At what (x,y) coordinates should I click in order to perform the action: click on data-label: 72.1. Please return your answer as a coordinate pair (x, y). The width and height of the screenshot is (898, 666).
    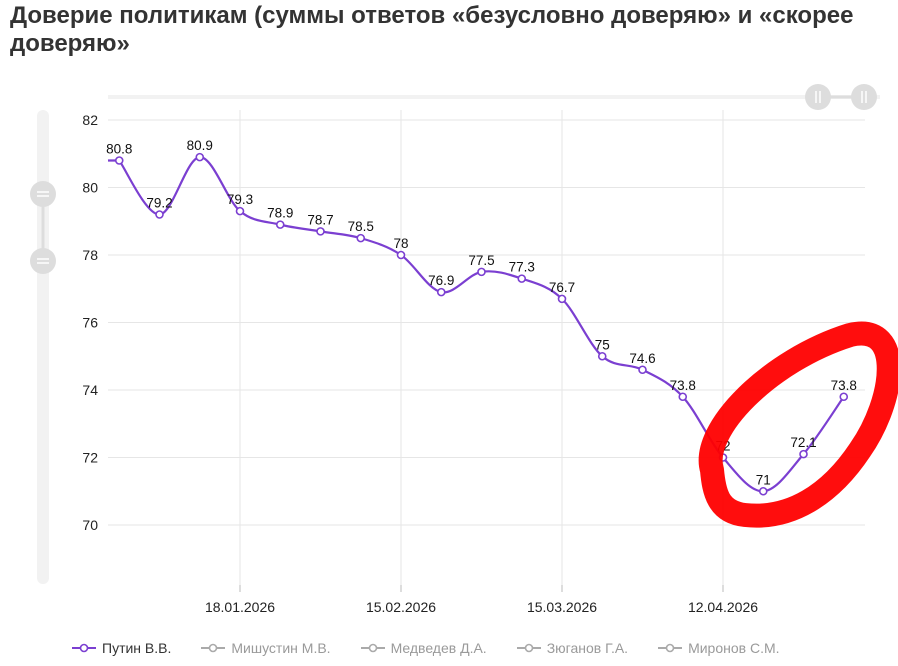
    Looking at the image, I should click on (803, 442).